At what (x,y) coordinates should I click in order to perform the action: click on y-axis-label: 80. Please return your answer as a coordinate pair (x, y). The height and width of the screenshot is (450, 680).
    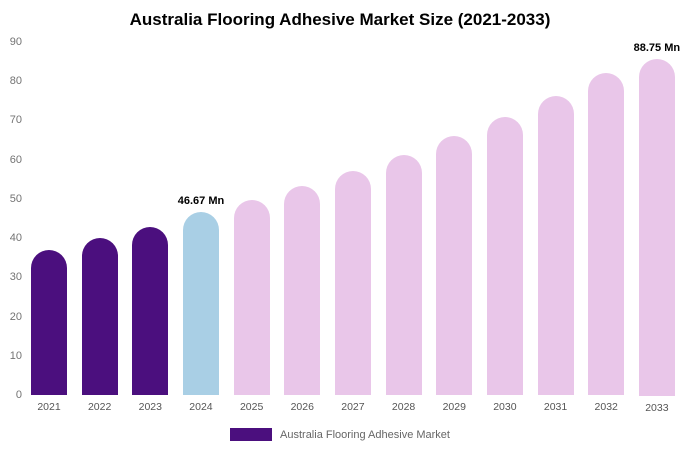
    Looking at the image, I should click on (15, 81).